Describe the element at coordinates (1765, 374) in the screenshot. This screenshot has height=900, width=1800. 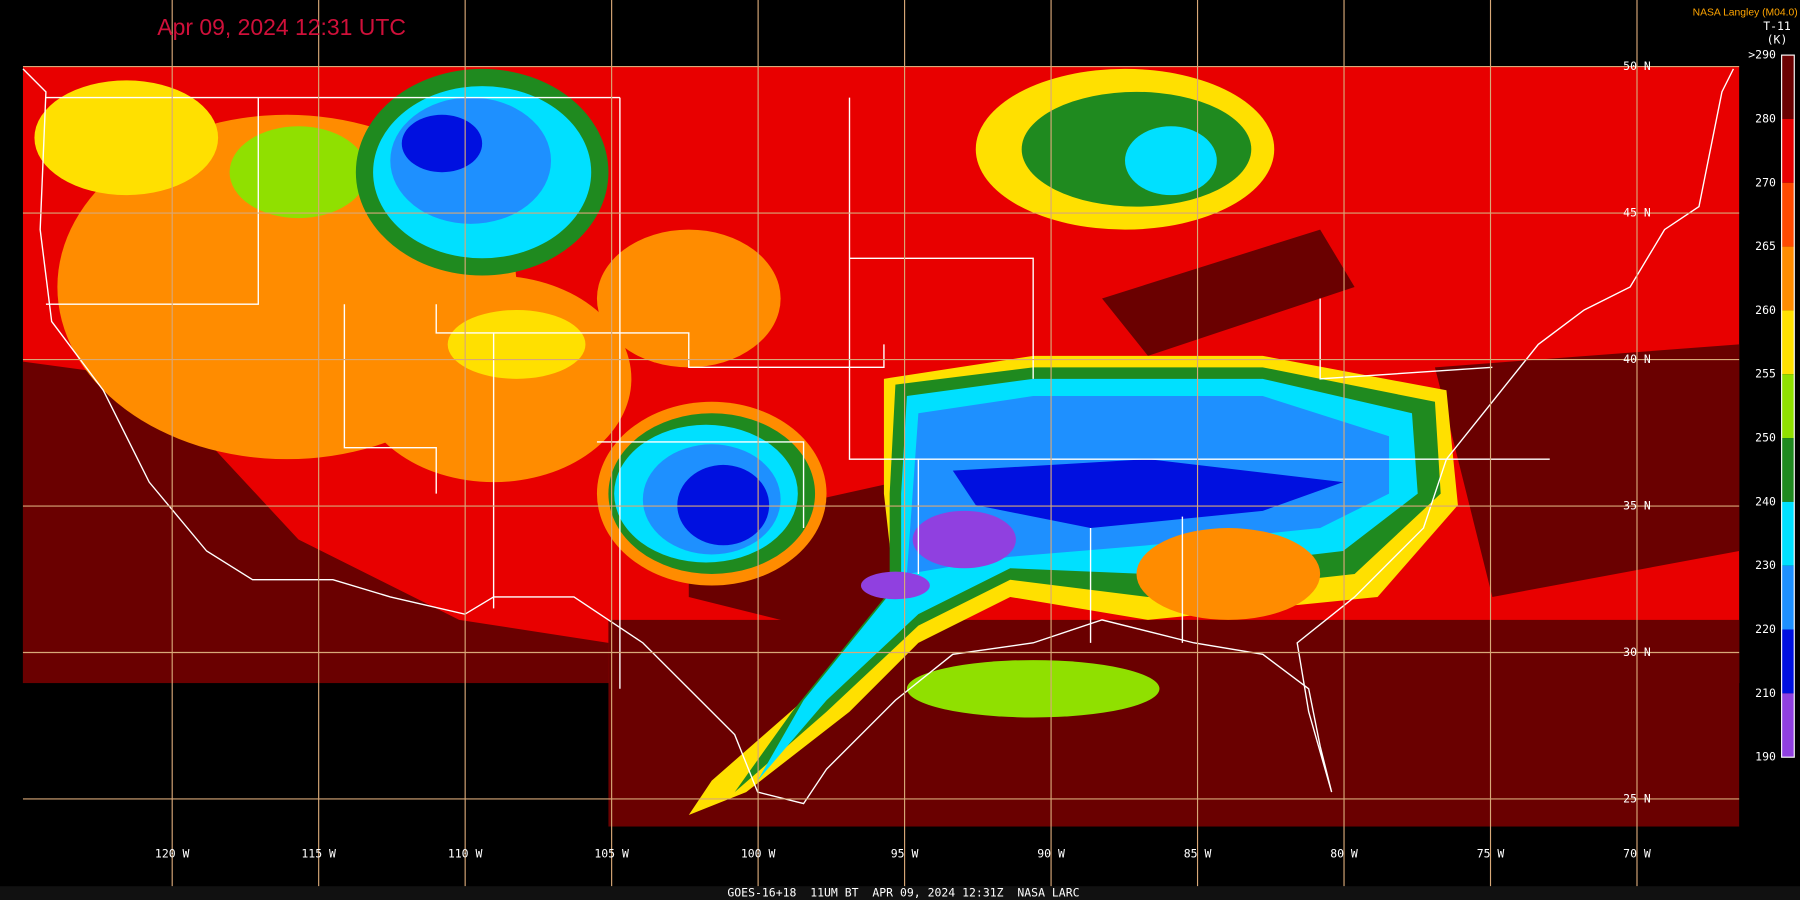
I see `colorbar-label: 255` at that location.